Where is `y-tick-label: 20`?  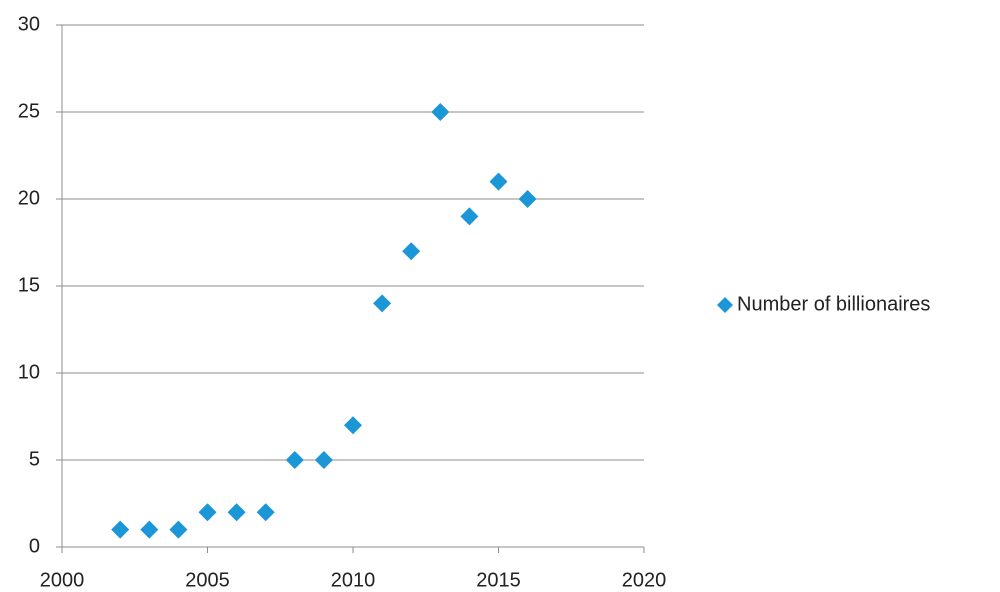
y-tick-label: 20 is located at coordinates (29, 198).